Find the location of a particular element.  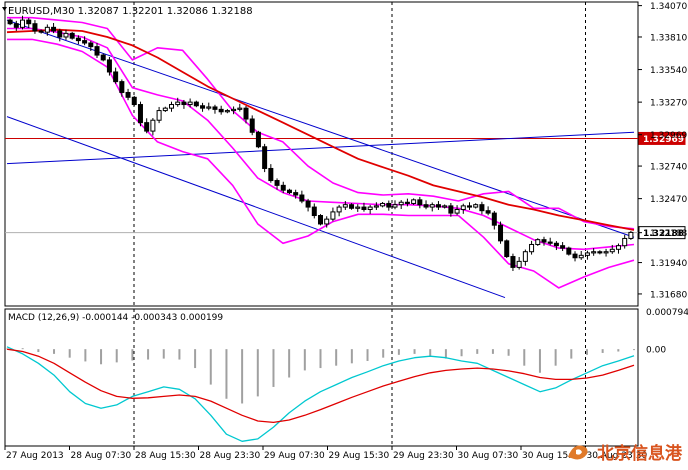

time-tick-label: 28 Aug 15:30 is located at coordinates (165, 456).